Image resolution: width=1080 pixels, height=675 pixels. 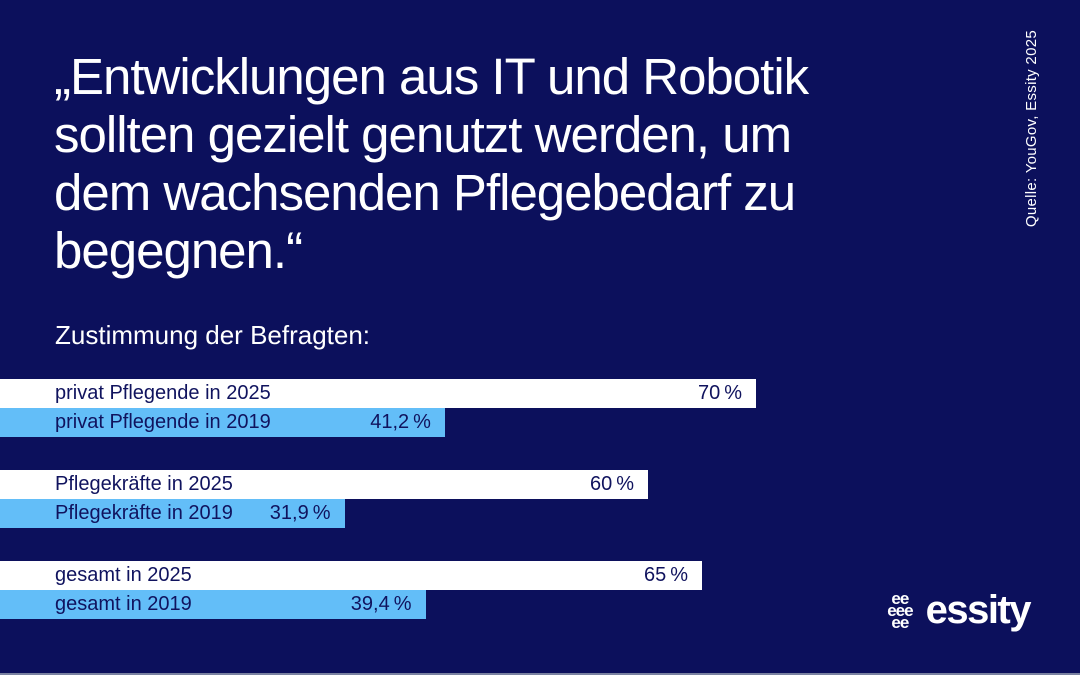 I want to click on bar-label: Pflegekräfte in 2025, so click(x=144, y=484).